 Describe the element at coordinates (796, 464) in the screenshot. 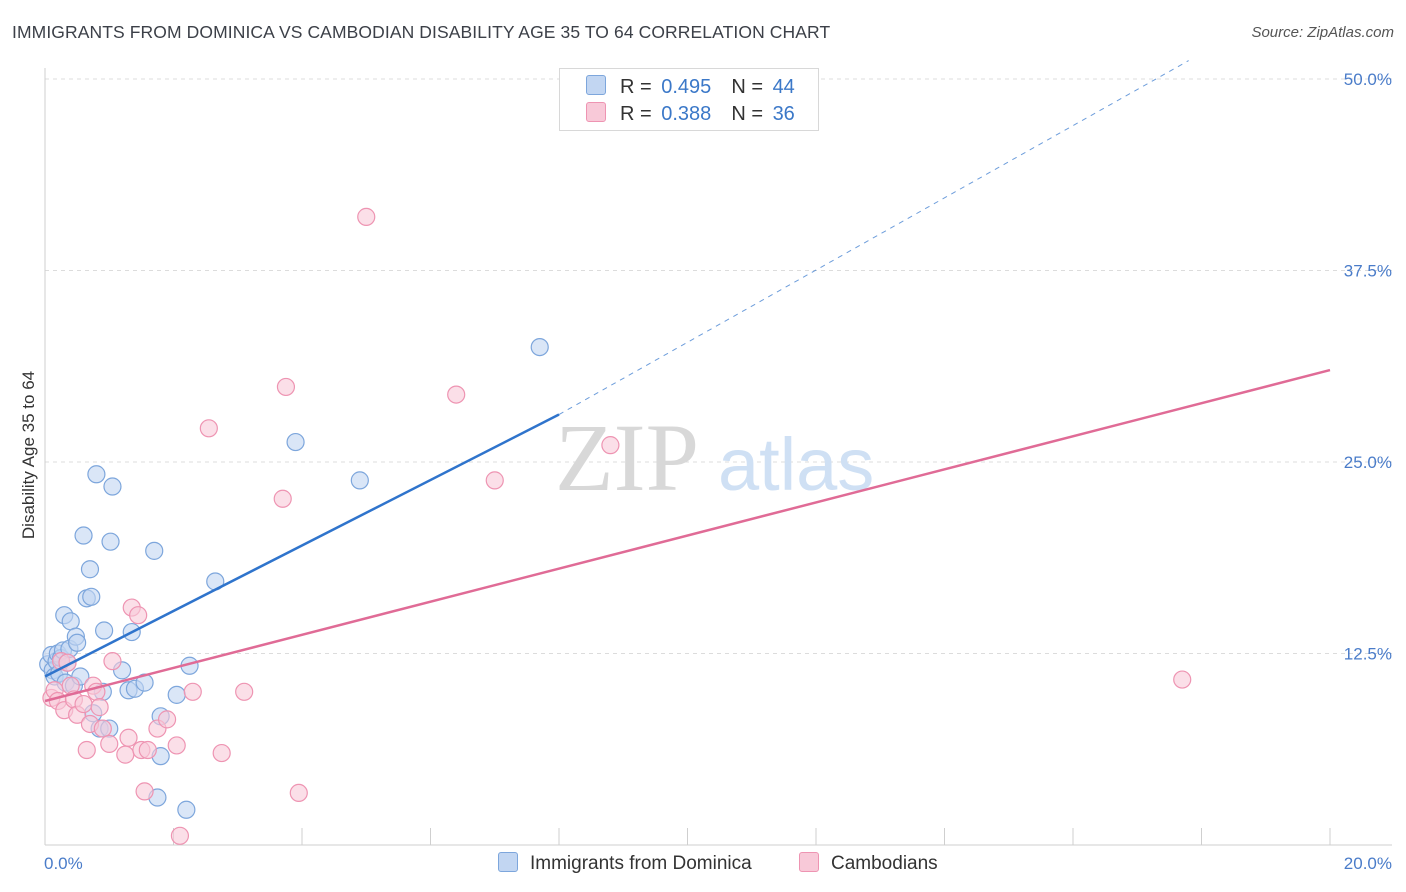

I see `watermark-atlas: atlas` at that location.